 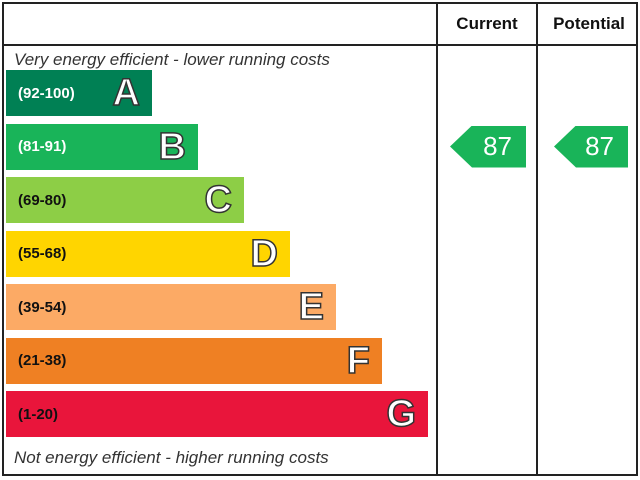 I want to click on band-letter: E, so click(x=311, y=307).